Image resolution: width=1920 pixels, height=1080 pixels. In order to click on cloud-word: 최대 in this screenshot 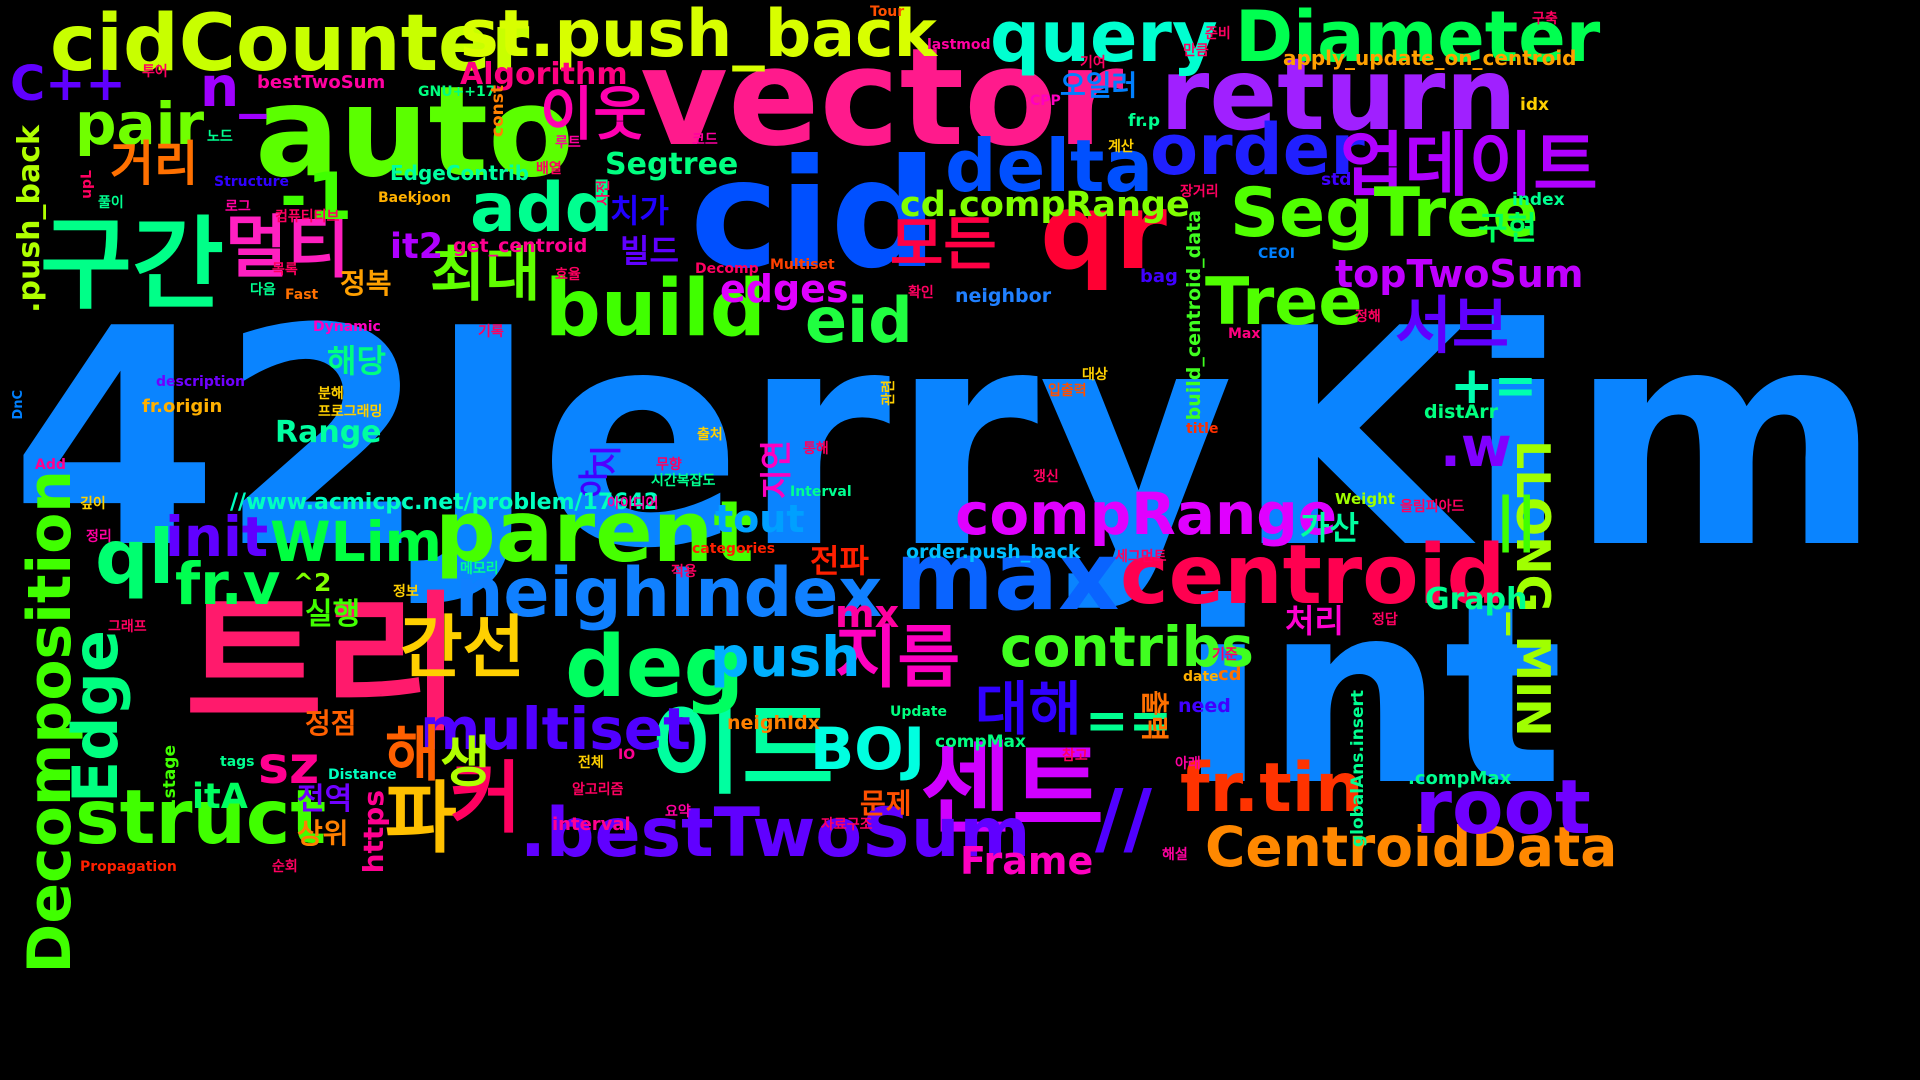, I will do `click(485, 275)`.